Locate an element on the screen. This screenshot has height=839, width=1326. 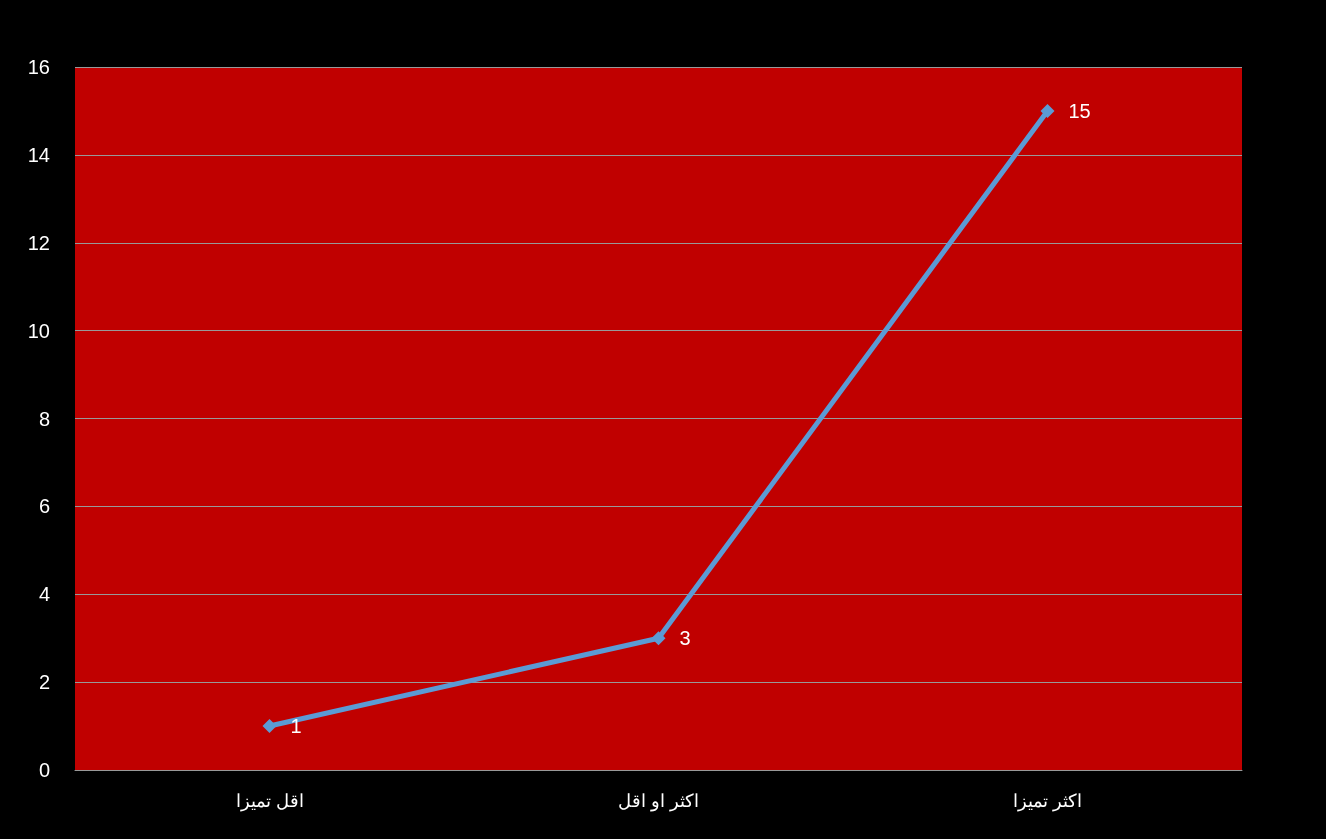
y-tick-label: 8 is located at coordinates (44, 418).